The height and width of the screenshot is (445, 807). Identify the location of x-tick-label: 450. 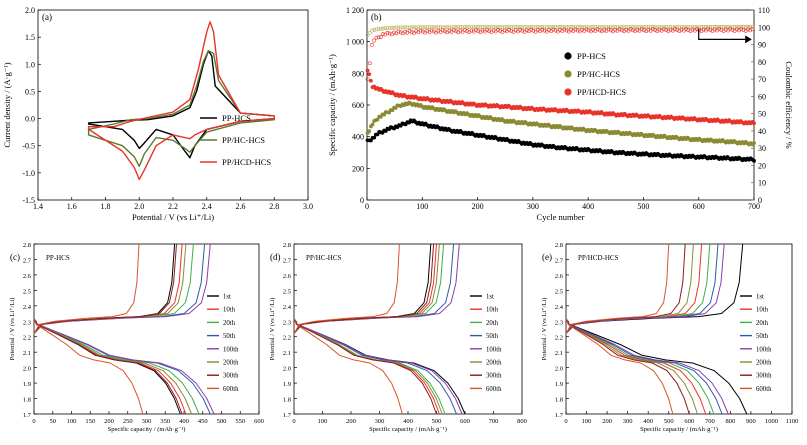
(203, 421).